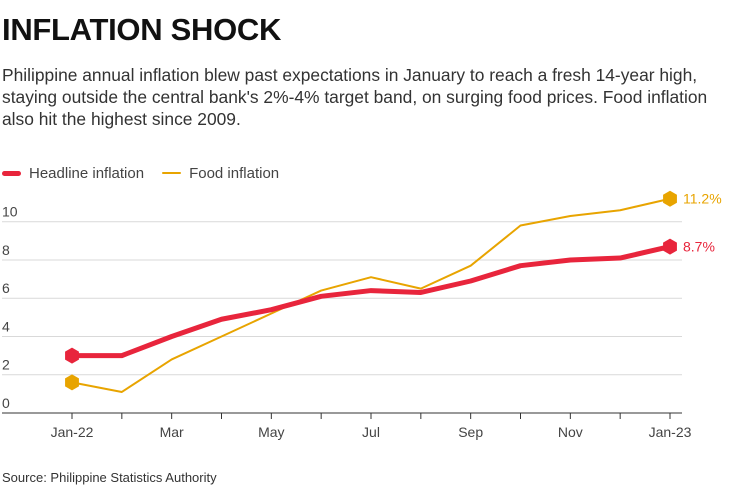 Image resolution: width=736 pixels, height=490 pixels. Describe the element at coordinates (149, 173) in the screenshot. I see `legend: Headline inflation Food inflation` at that location.